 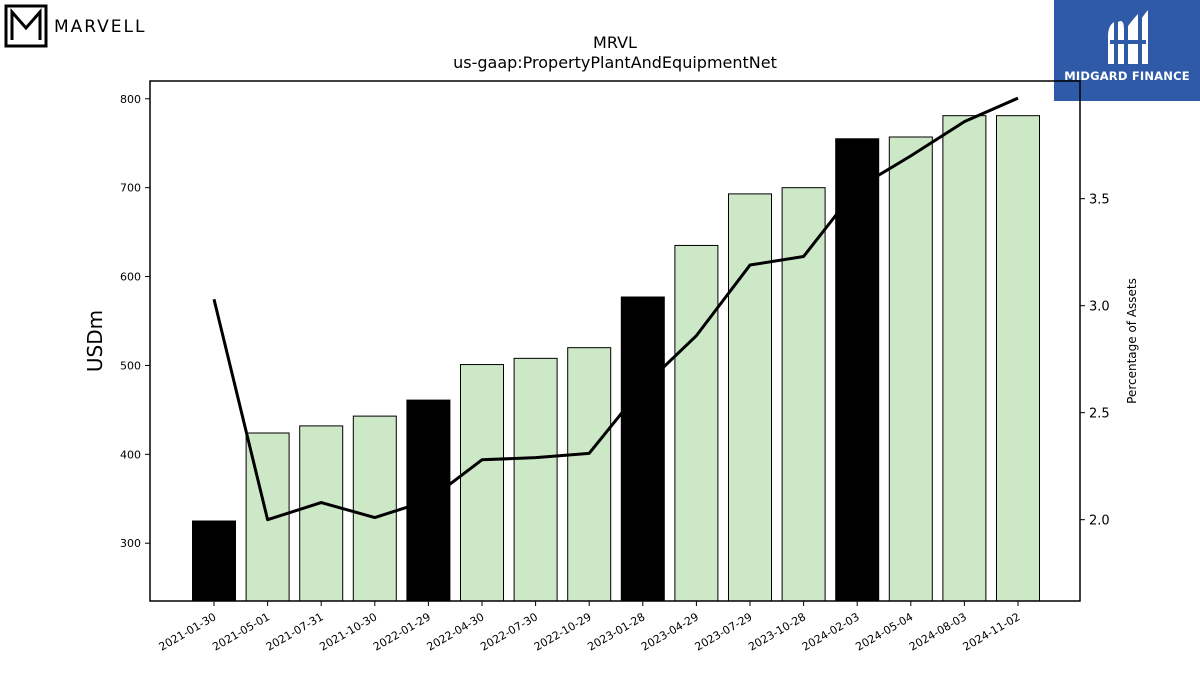 I want to click on x-tick-label: 2022-10-29, so click(x=563, y=631).